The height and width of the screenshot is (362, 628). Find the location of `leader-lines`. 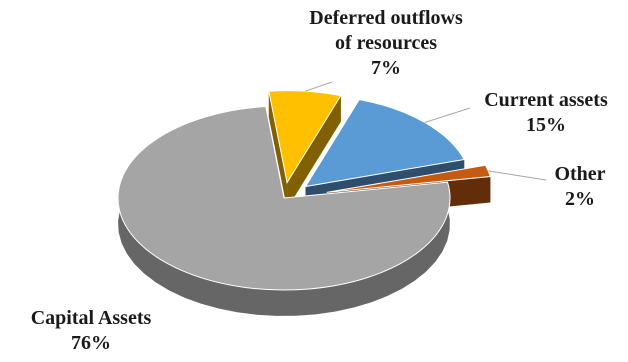

leader-lines is located at coordinates (426, 131).